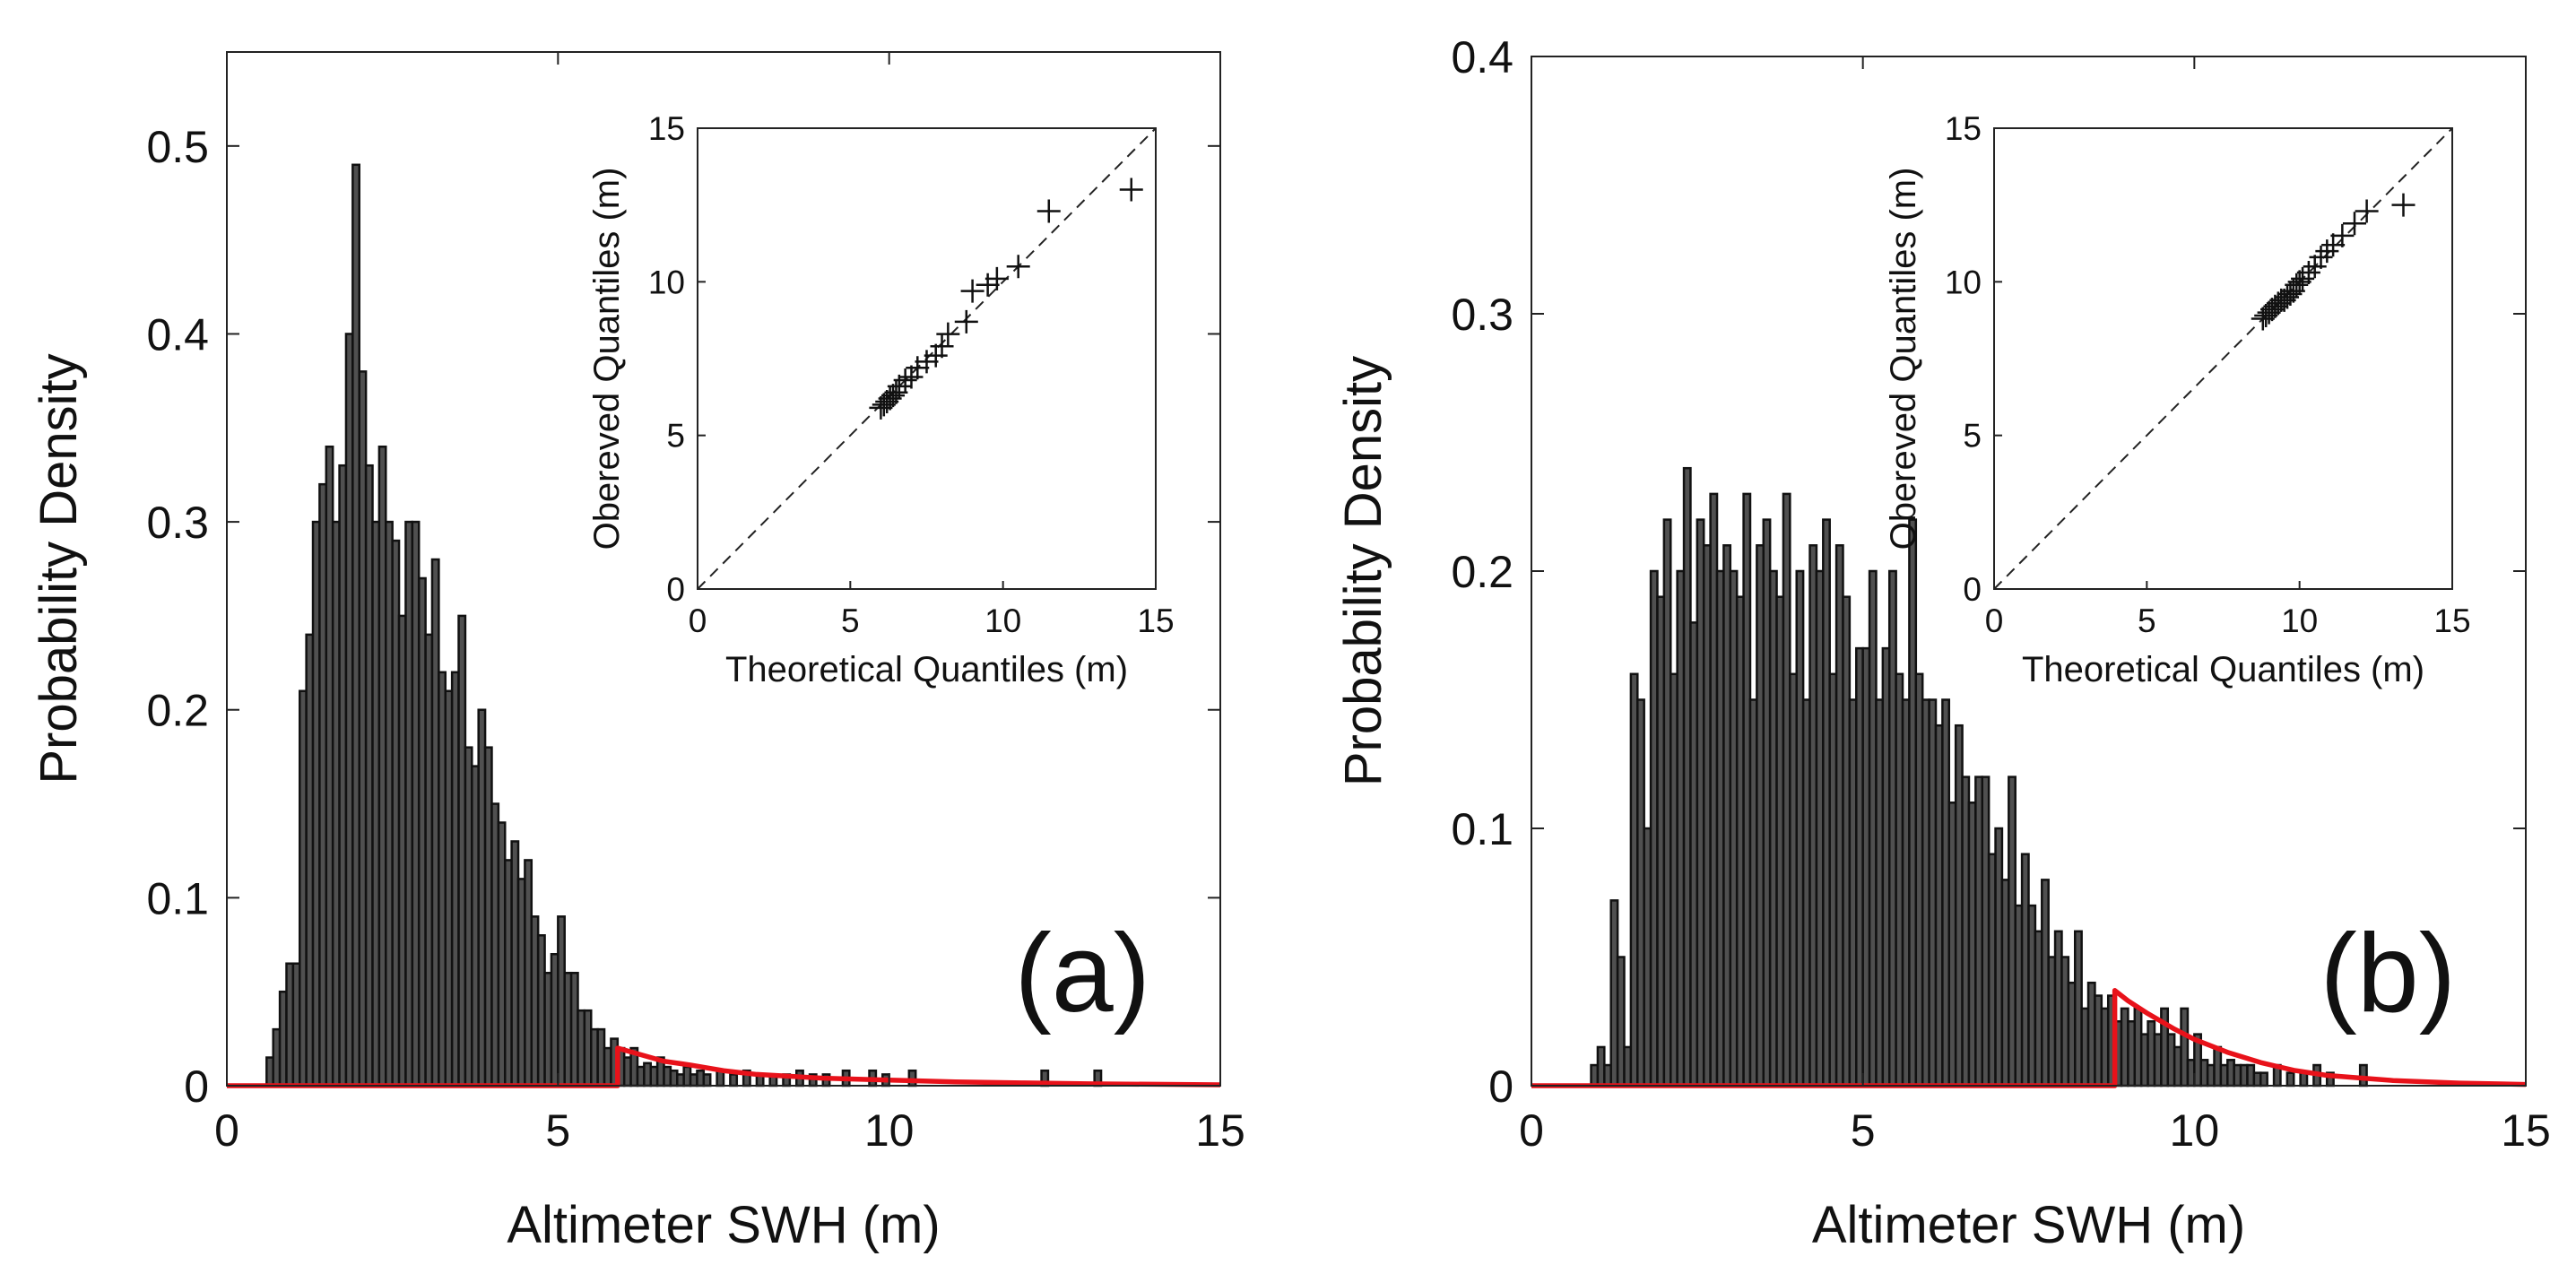 The image size is (2576, 1265). What do you see at coordinates (1082, 973) in the screenshot?
I see `panel-label: (a)` at bounding box center [1082, 973].